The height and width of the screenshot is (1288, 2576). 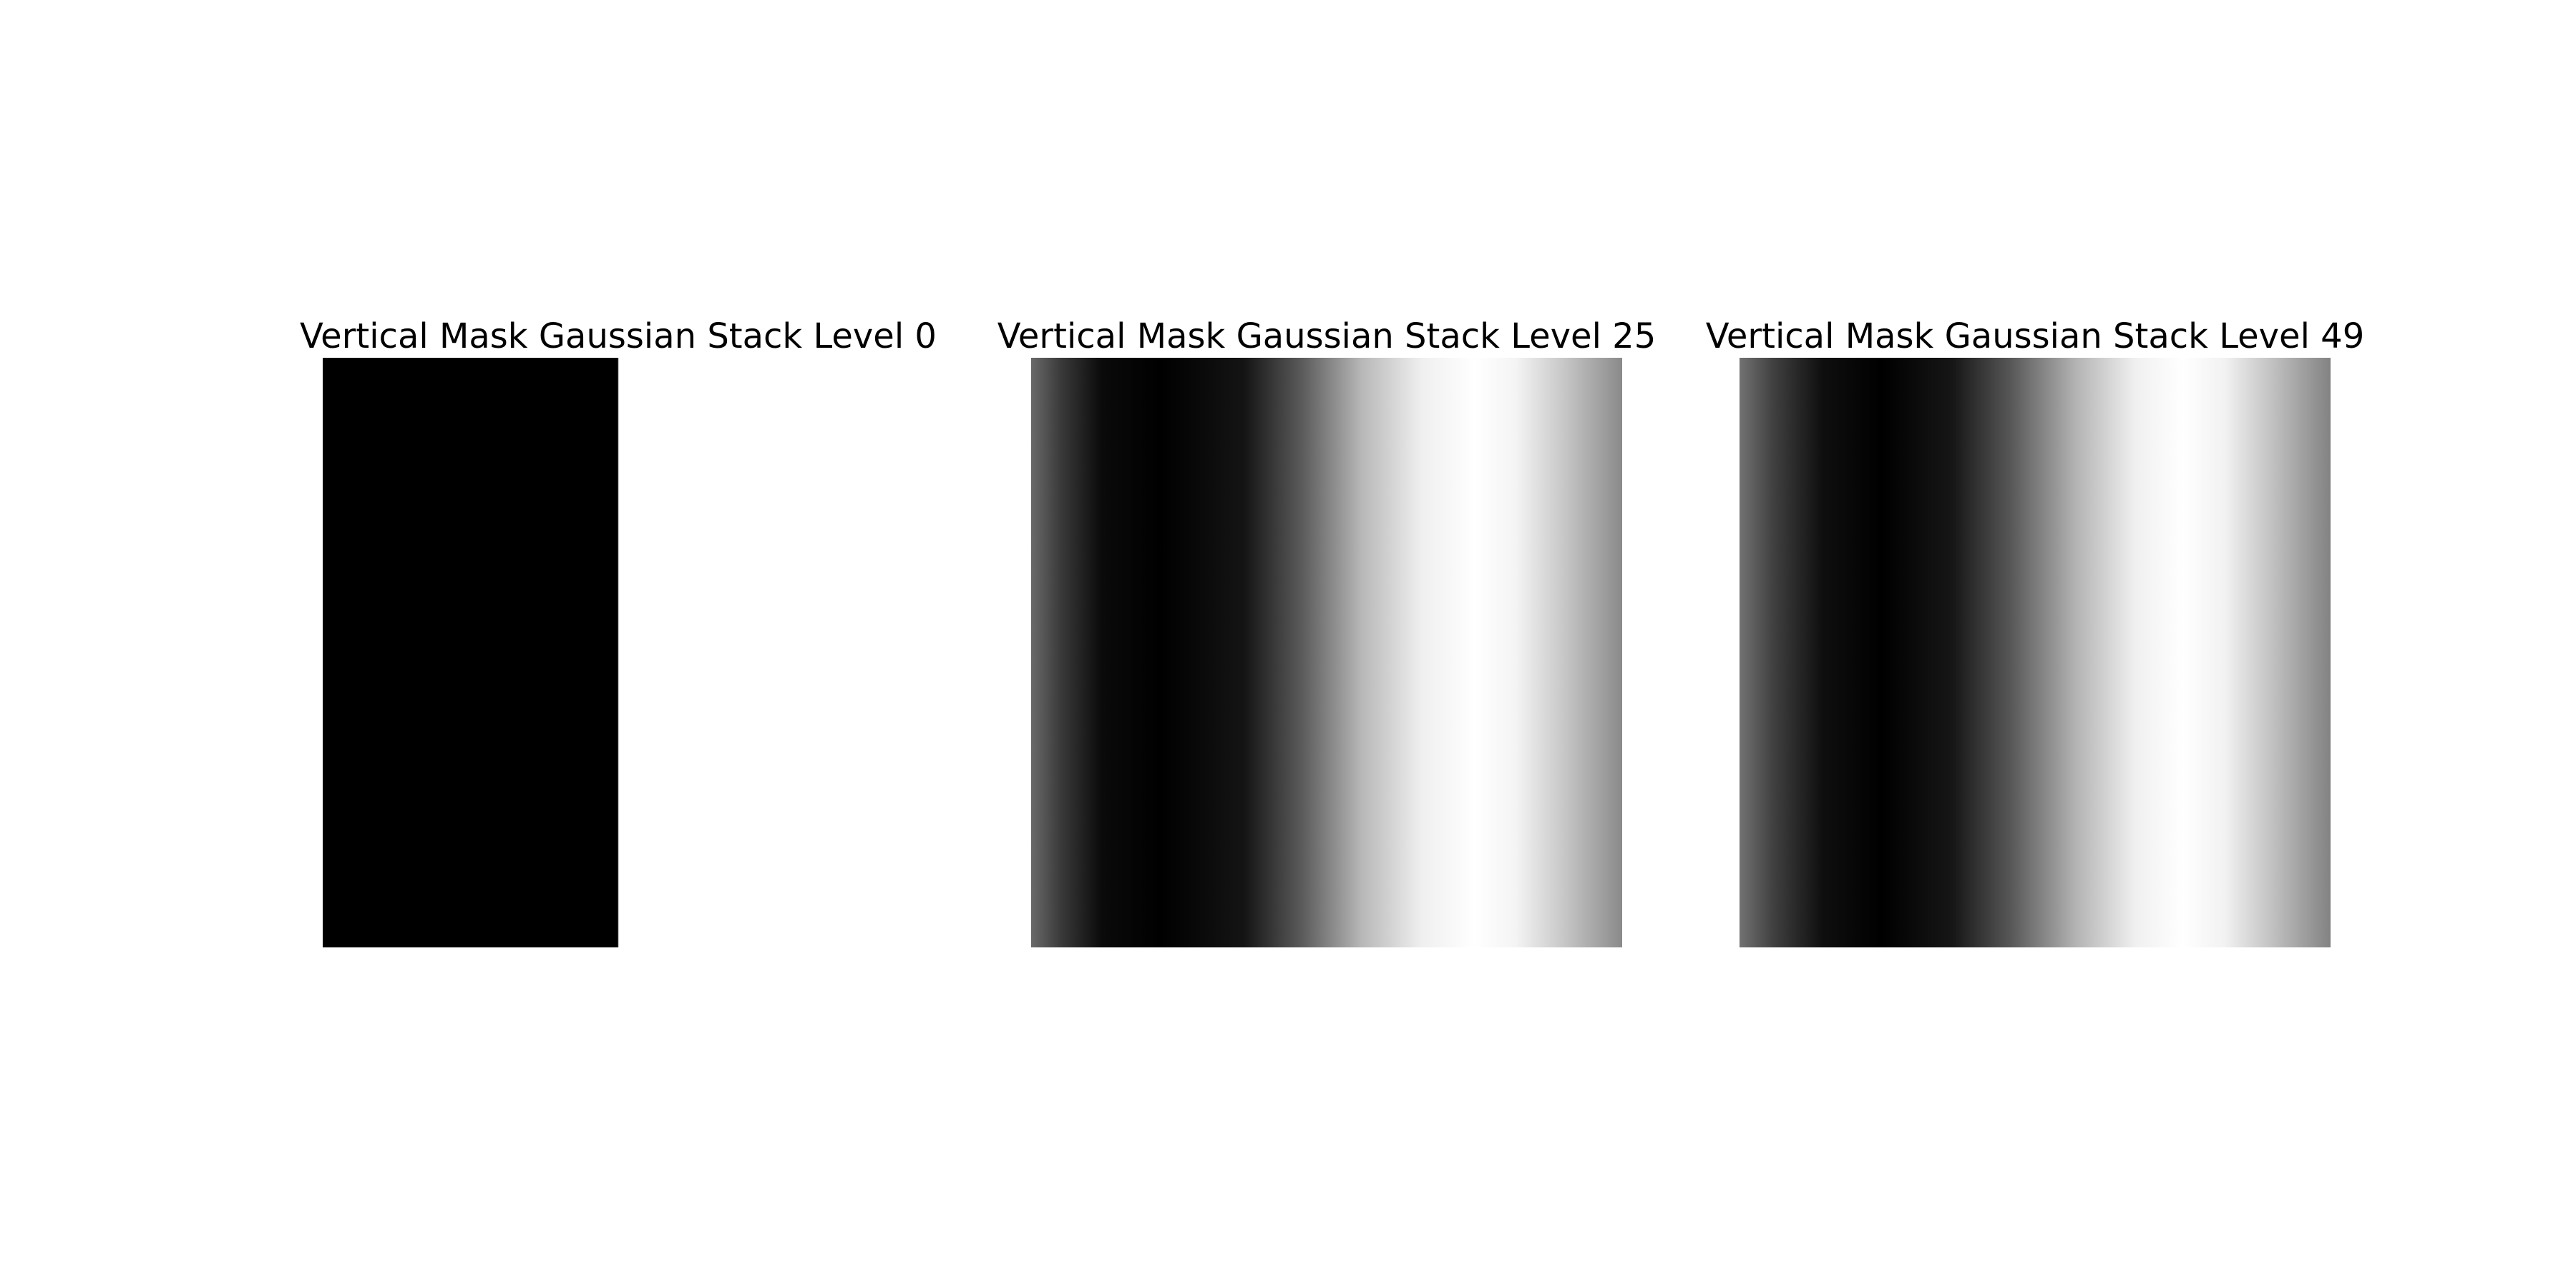 What do you see at coordinates (1327, 336) in the screenshot?
I see `panel-title-level-25: Vertical Mask Gaussian Stack Level 25` at bounding box center [1327, 336].